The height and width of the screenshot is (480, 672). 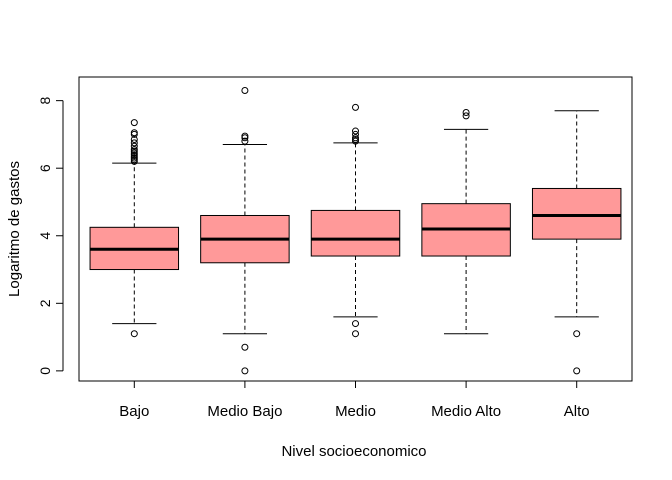 I want to click on y-tick-label-4: 8, so click(x=45, y=101).